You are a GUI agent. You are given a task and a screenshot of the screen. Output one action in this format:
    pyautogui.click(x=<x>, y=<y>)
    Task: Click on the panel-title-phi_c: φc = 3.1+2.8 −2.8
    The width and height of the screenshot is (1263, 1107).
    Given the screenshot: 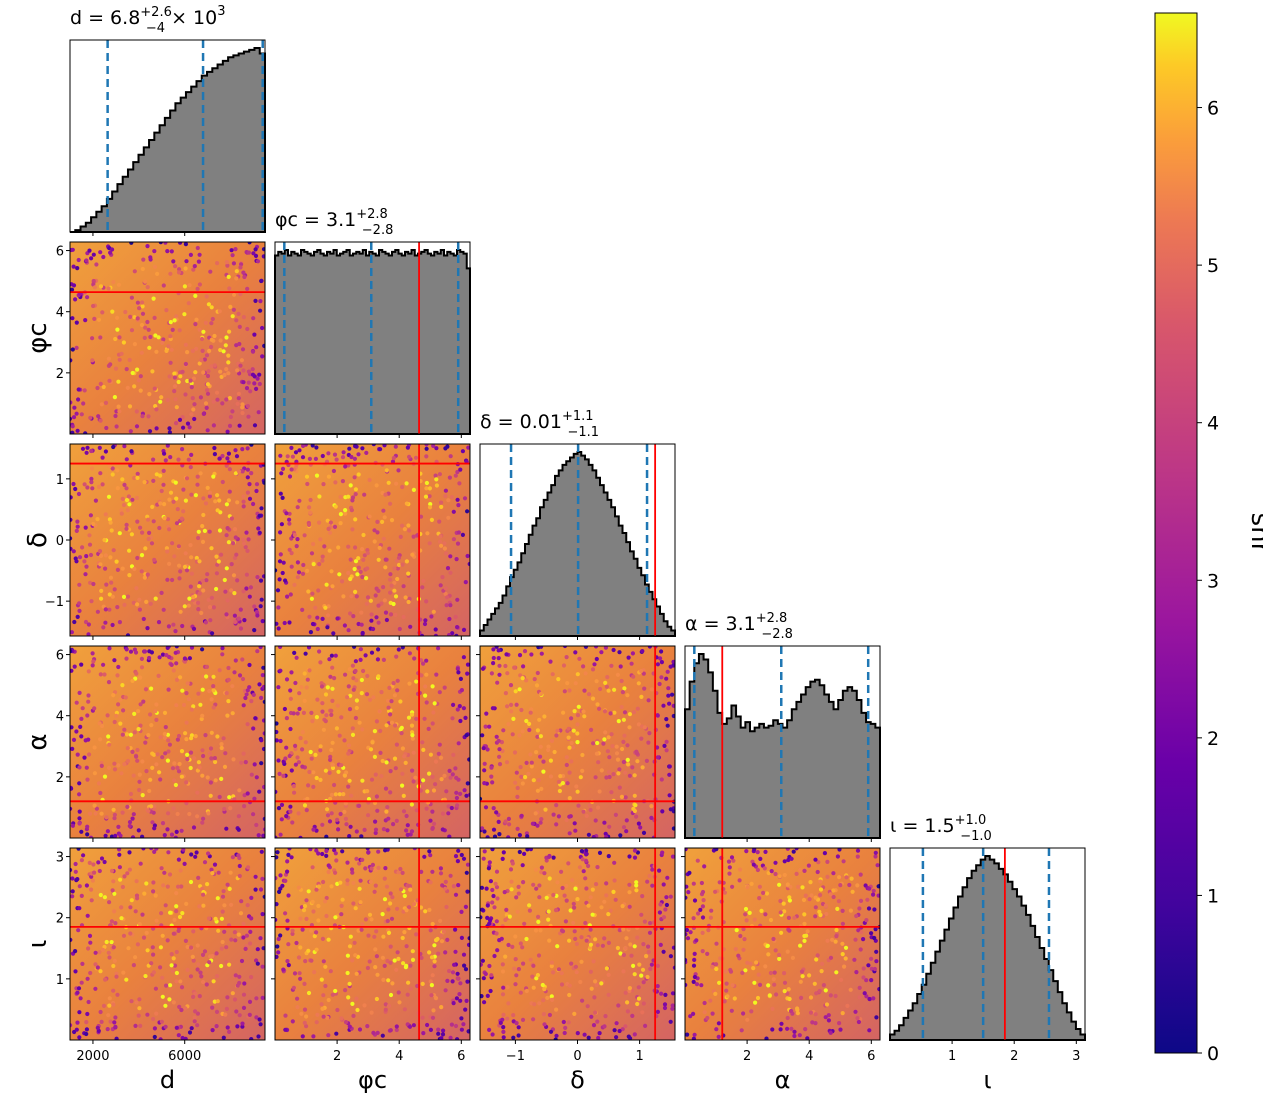 What is the action you would take?
    pyautogui.click(x=334, y=222)
    